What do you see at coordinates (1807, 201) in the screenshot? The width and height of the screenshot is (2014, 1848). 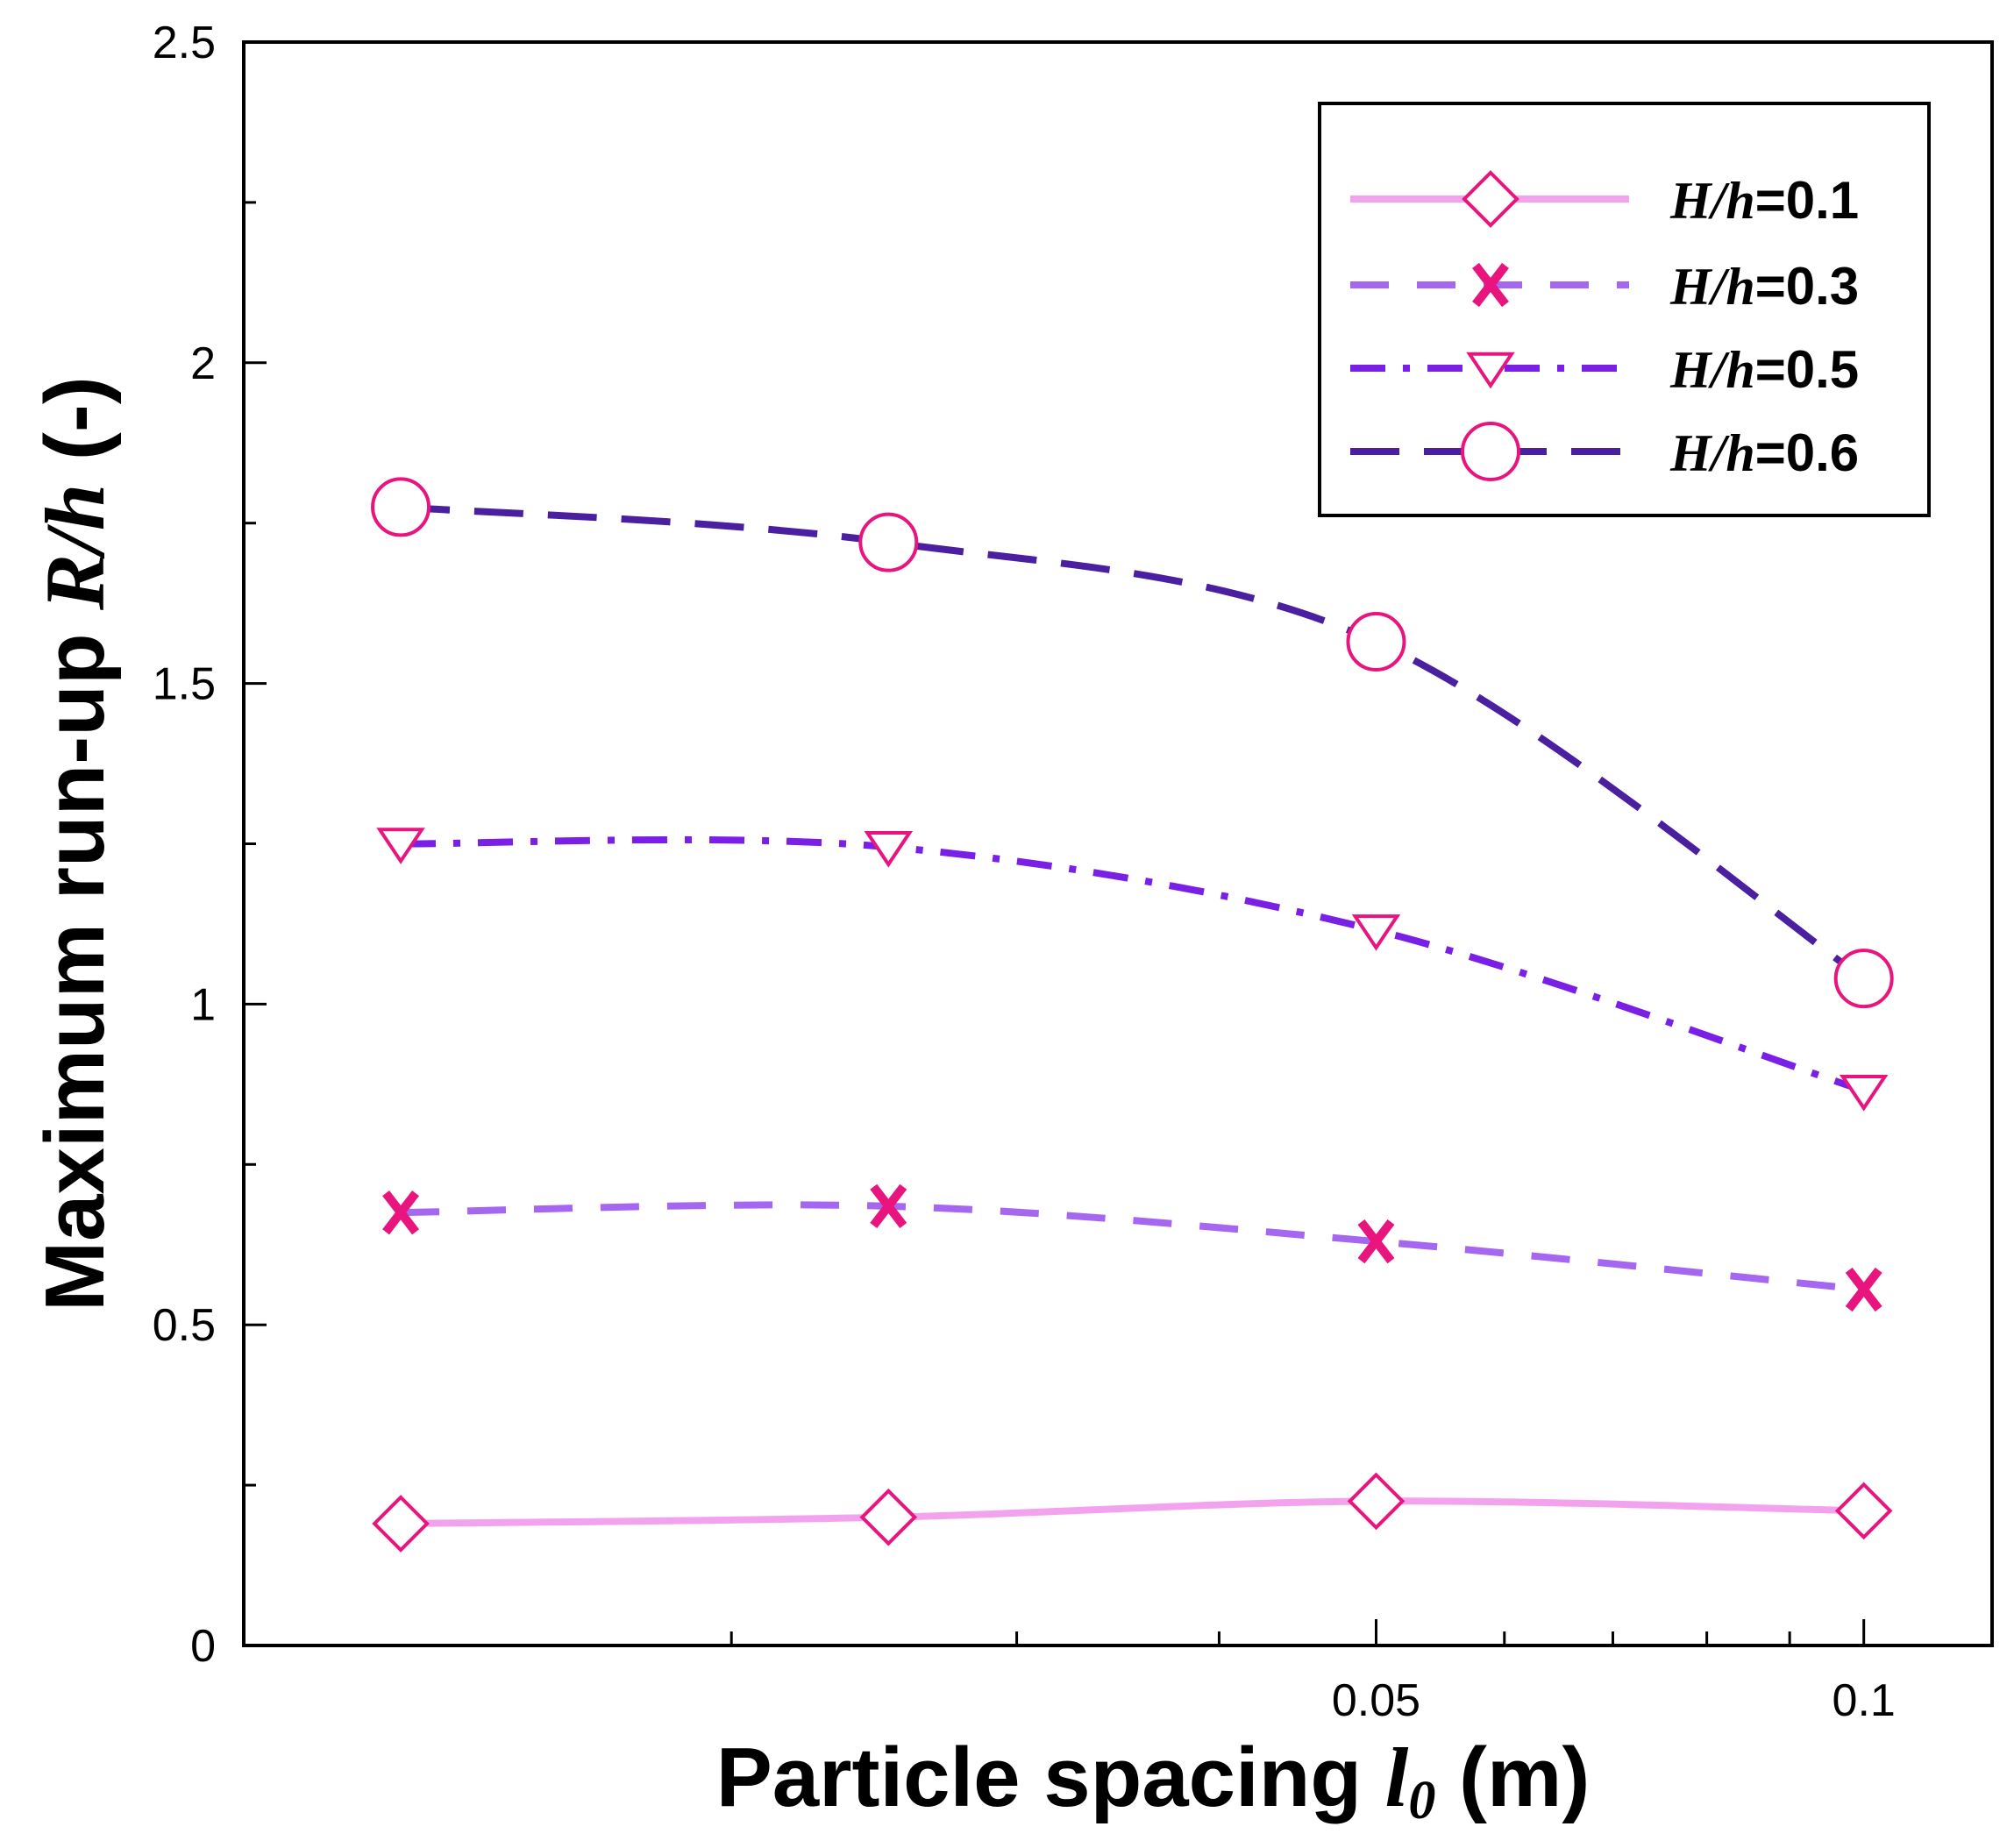 I see `legend-label-value: =0.1` at bounding box center [1807, 201].